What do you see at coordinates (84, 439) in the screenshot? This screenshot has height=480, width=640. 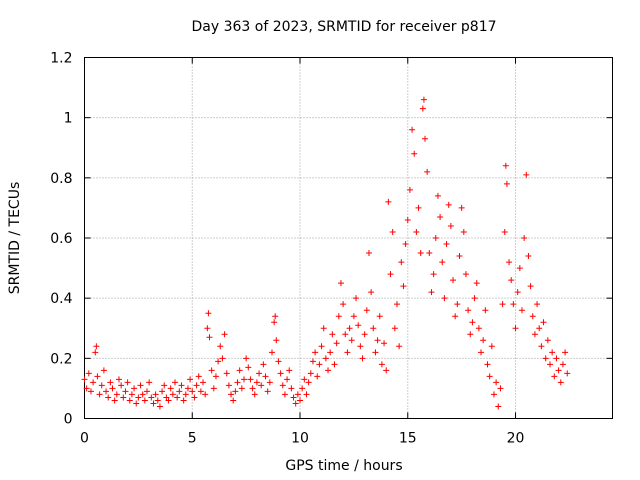 I see `x-tick-label: 0` at bounding box center [84, 439].